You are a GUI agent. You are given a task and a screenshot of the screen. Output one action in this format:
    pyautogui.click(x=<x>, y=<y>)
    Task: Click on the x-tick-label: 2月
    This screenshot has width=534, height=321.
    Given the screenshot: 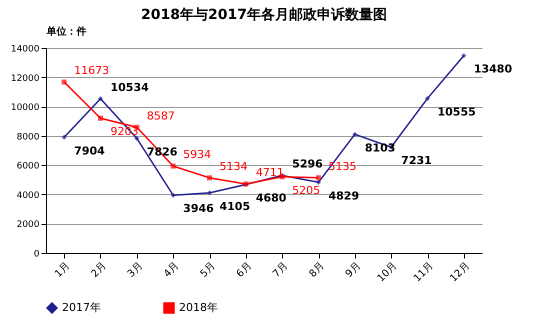 What is the action you would take?
    pyautogui.click(x=99, y=270)
    